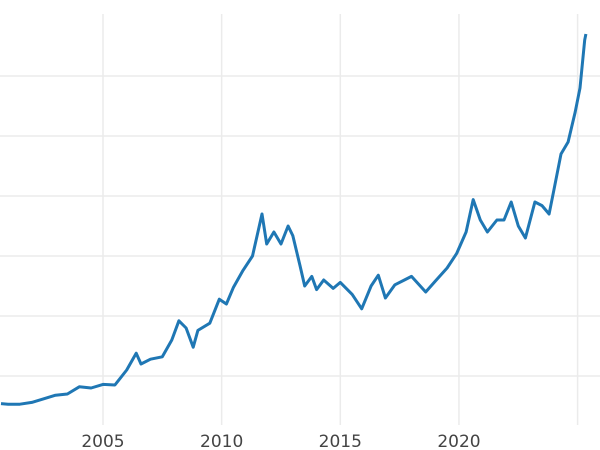 This screenshot has height=450, width=600. I want to click on x-tick-label: 2010, so click(221, 441).